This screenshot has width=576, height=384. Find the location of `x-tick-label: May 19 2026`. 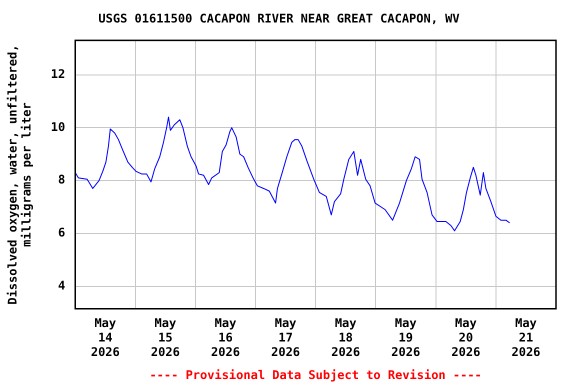

x-tick-label: May 19 2026 is located at coordinates (405, 337).